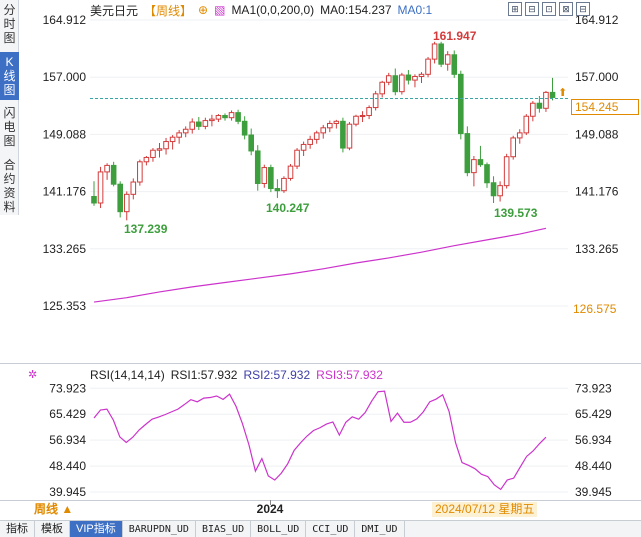  I want to click on tab-barupdn: BARUPDN_UD, so click(159, 529).